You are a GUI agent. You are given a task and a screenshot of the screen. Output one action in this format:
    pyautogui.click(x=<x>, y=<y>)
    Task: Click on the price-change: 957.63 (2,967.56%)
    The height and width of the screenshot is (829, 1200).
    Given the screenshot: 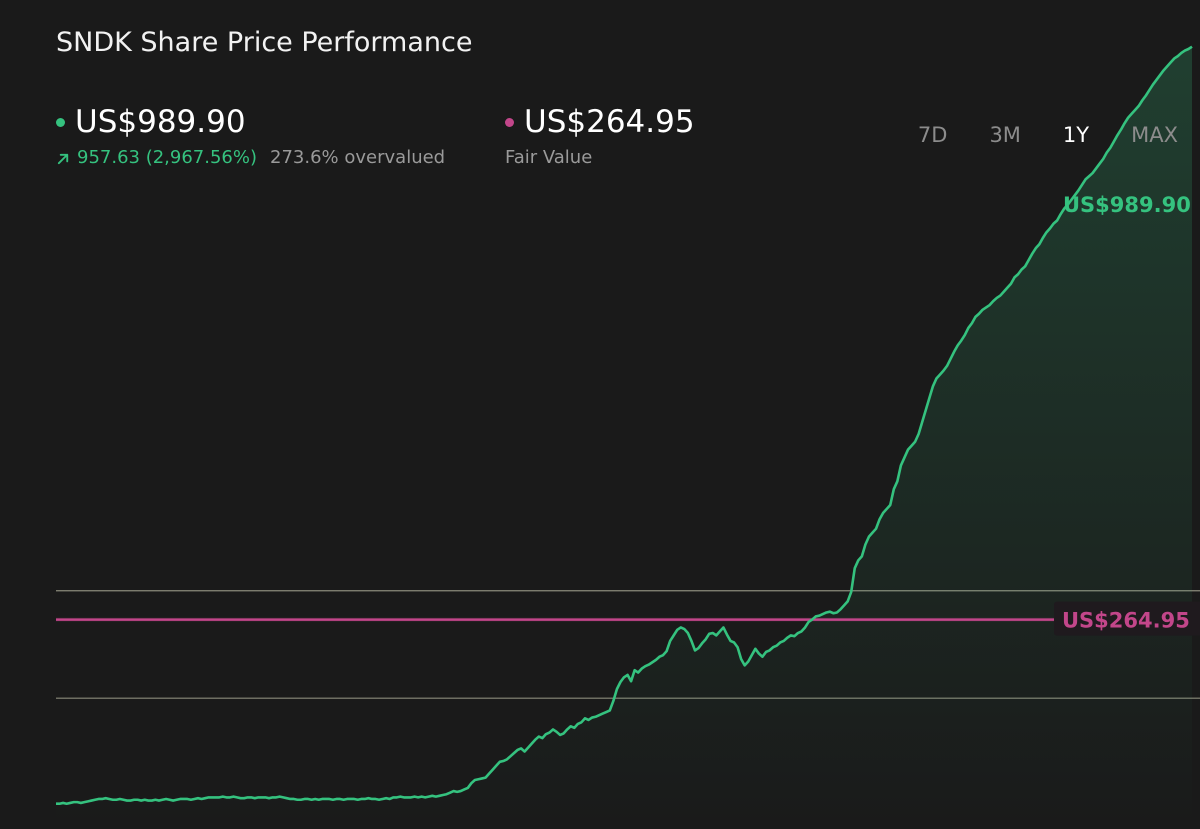 What is the action you would take?
    pyautogui.click(x=156, y=158)
    